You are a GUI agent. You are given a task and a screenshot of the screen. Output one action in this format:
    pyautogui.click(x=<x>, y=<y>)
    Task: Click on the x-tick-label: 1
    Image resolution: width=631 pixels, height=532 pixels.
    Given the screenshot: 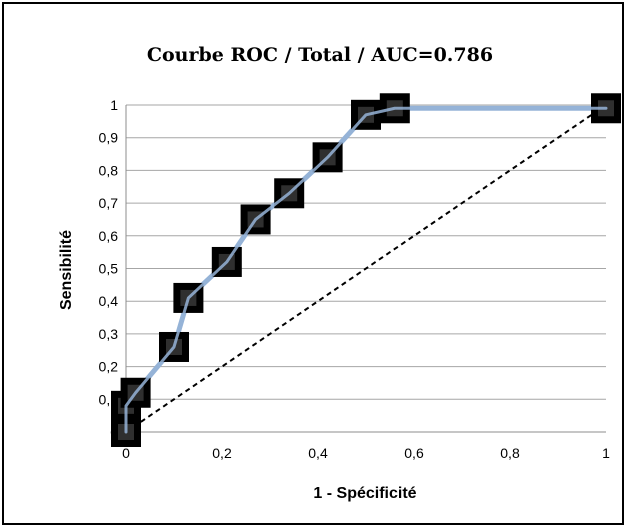 What is the action you would take?
    pyautogui.click(x=606, y=453)
    